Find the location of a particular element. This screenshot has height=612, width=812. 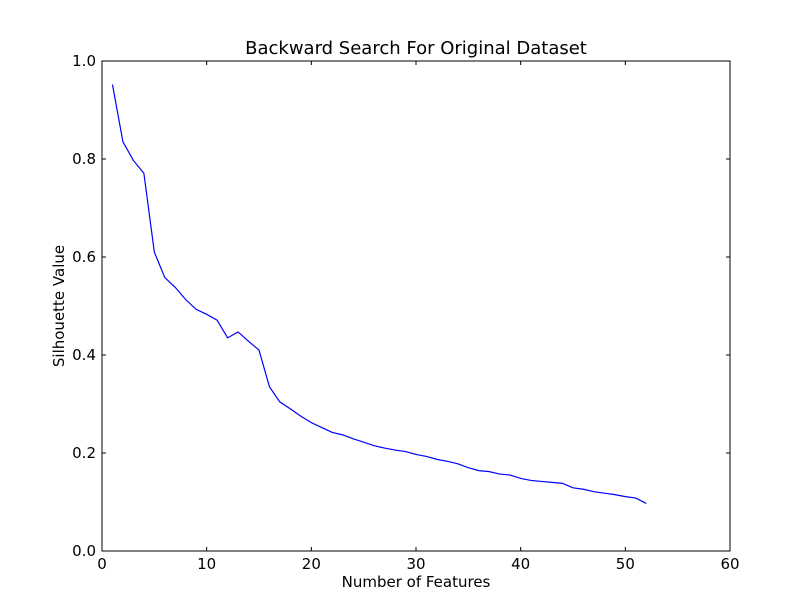

x-tick-label: 40 is located at coordinates (520, 564).